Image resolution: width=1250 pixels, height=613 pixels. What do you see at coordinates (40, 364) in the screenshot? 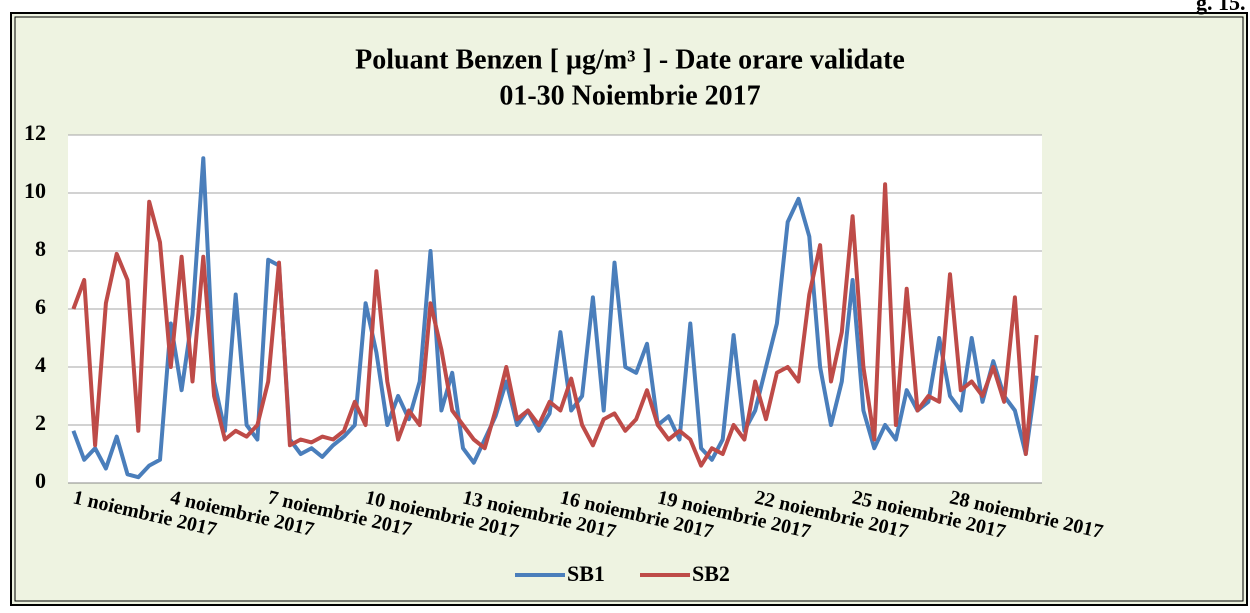
I see `y-tick-label: 4` at bounding box center [40, 364].